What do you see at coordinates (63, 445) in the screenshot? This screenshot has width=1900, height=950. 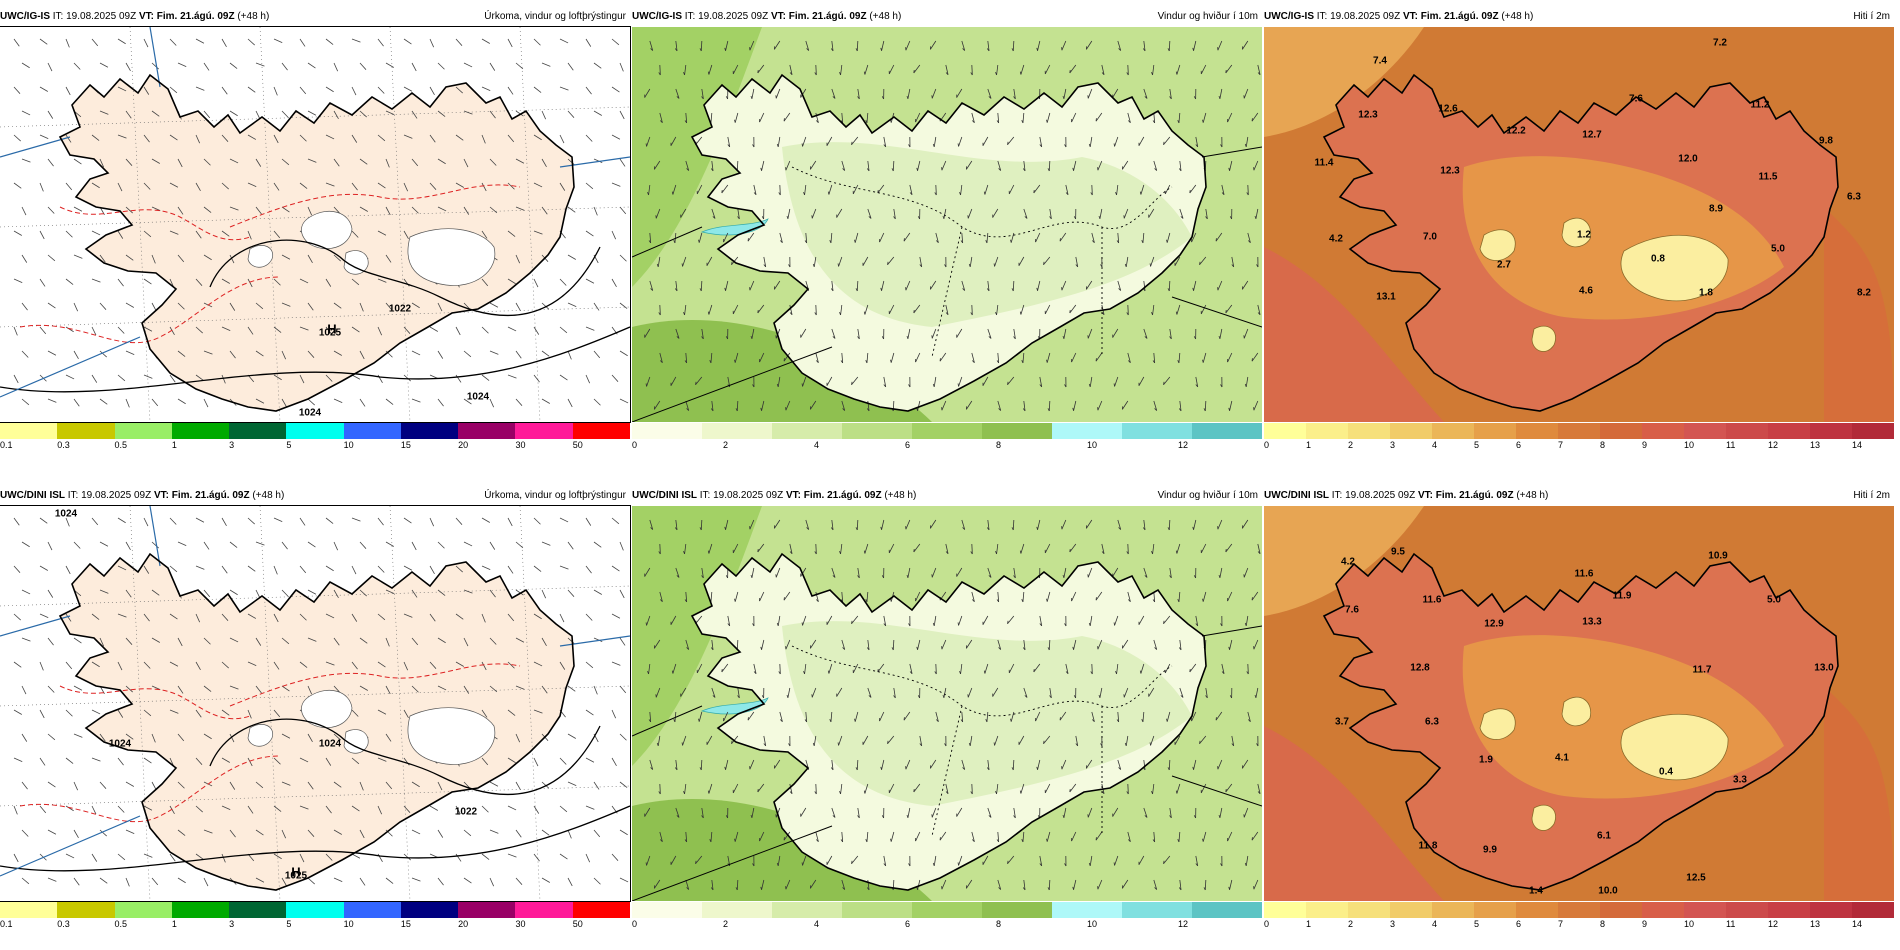 I see `legend-tick-label: 0.3` at bounding box center [63, 445].